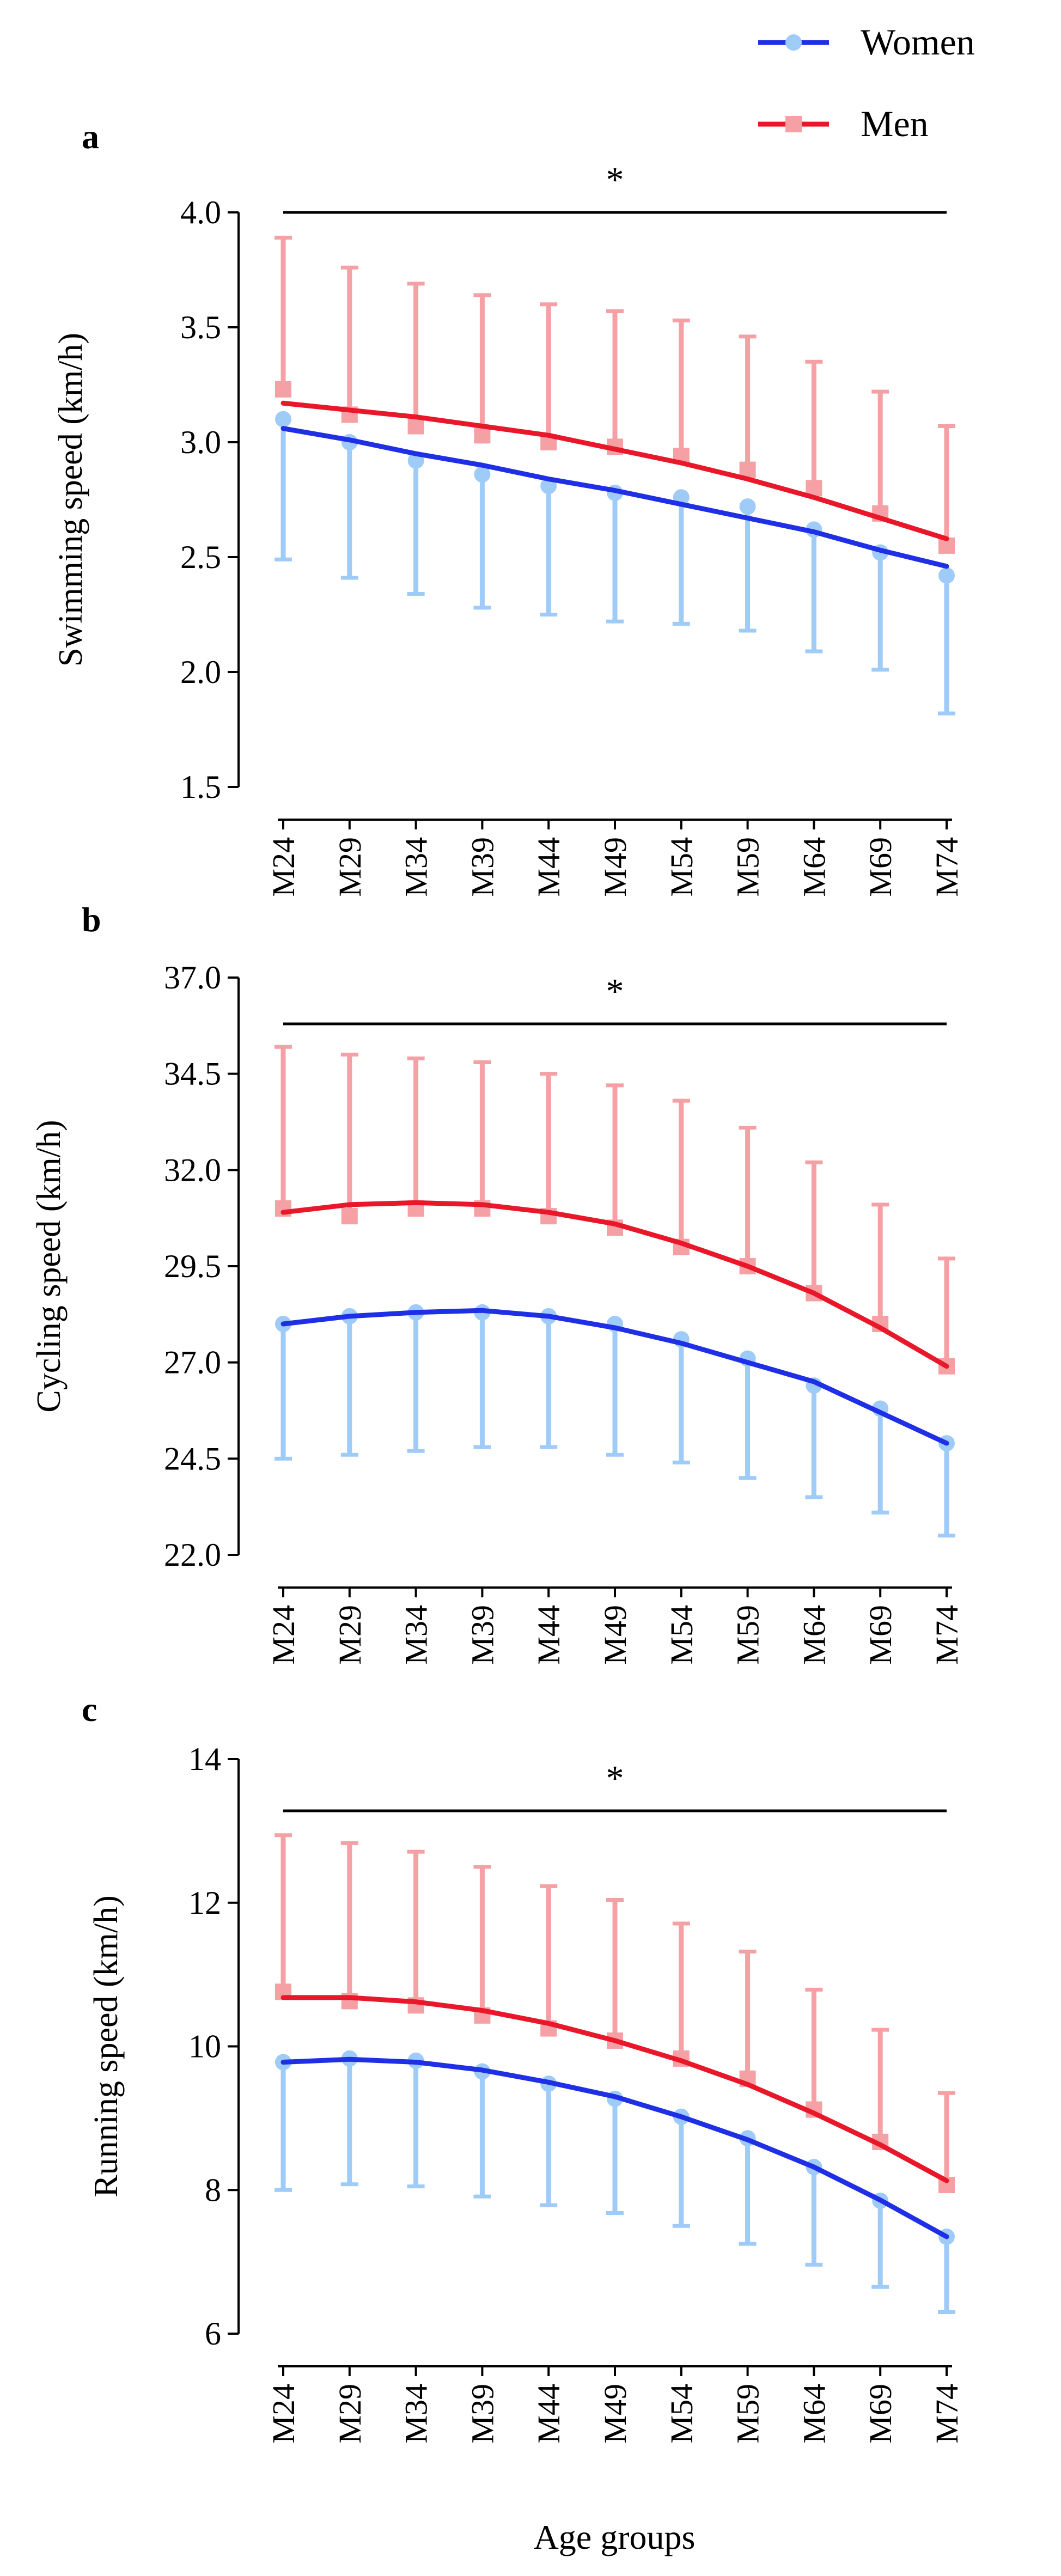 The width and height of the screenshot is (1061, 2576). What do you see at coordinates (192, 1458) in the screenshot?
I see `y-tick-label: 24.5` at bounding box center [192, 1458].